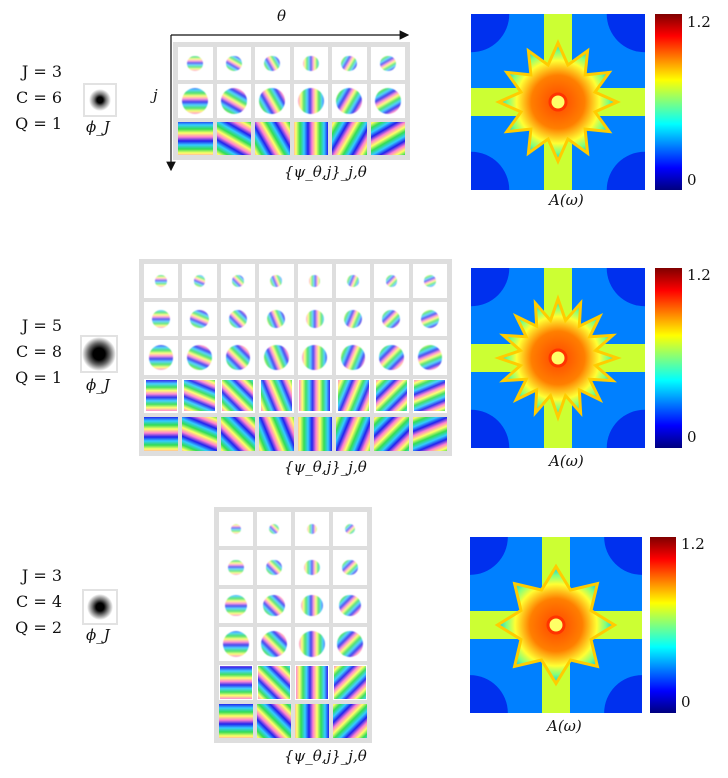  What do you see at coordinates (39, 97) in the screenshot?
I see `param-c-1: C = 6` at bounding box center [39, 97].